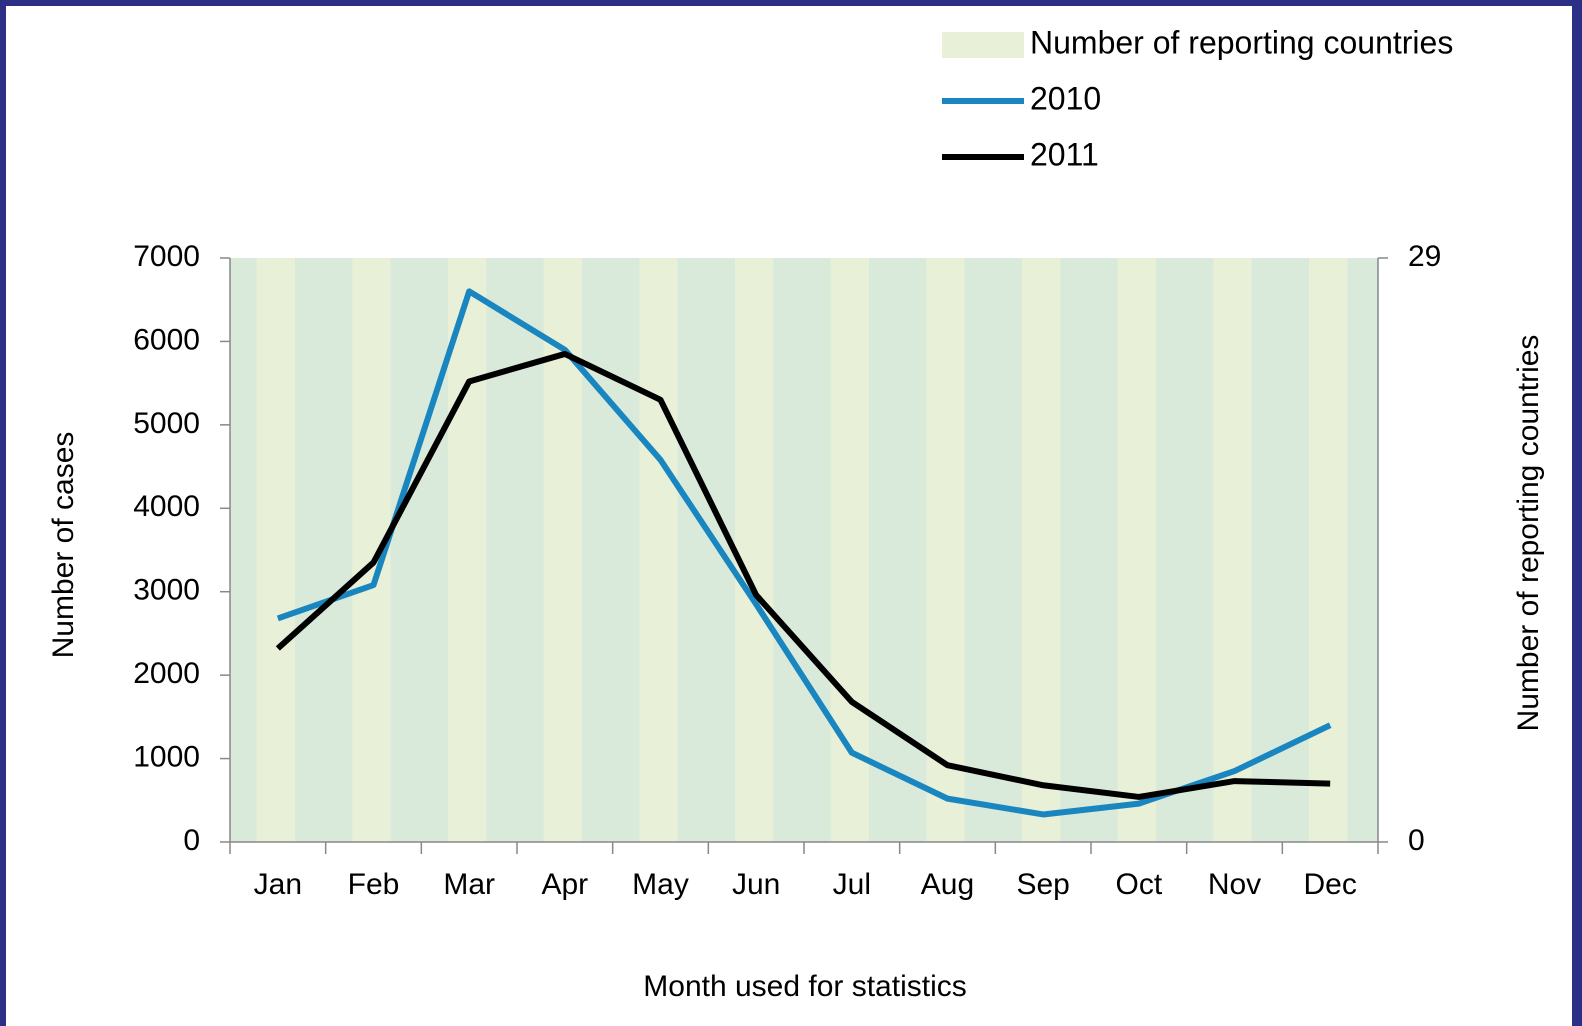  What do you see at coordinates (1064, 154) in the screenshot?
I see `legend-label: 2011` at bounding box center [1064, 154].